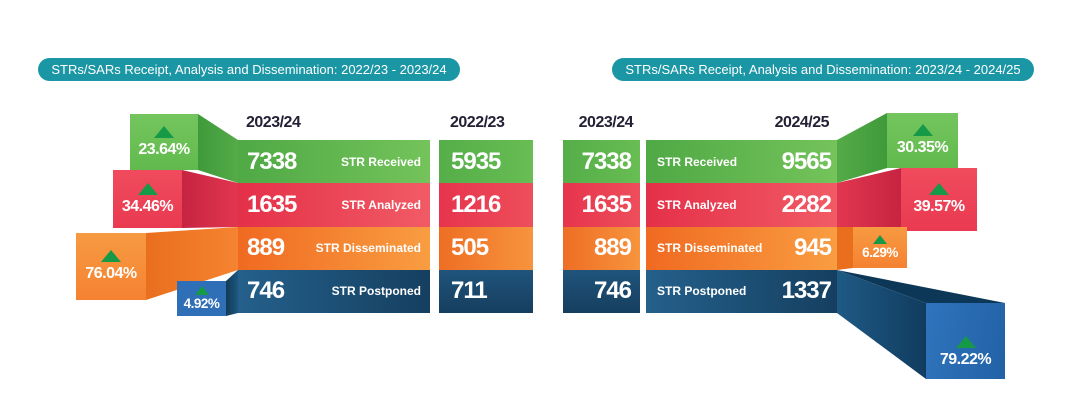 The height and width of the screenshot is (405, 1089). What do you see at coordinates (845, 248) in the screenshot?
I see `fold-disseminated-right` at bounding box center [845, 248].